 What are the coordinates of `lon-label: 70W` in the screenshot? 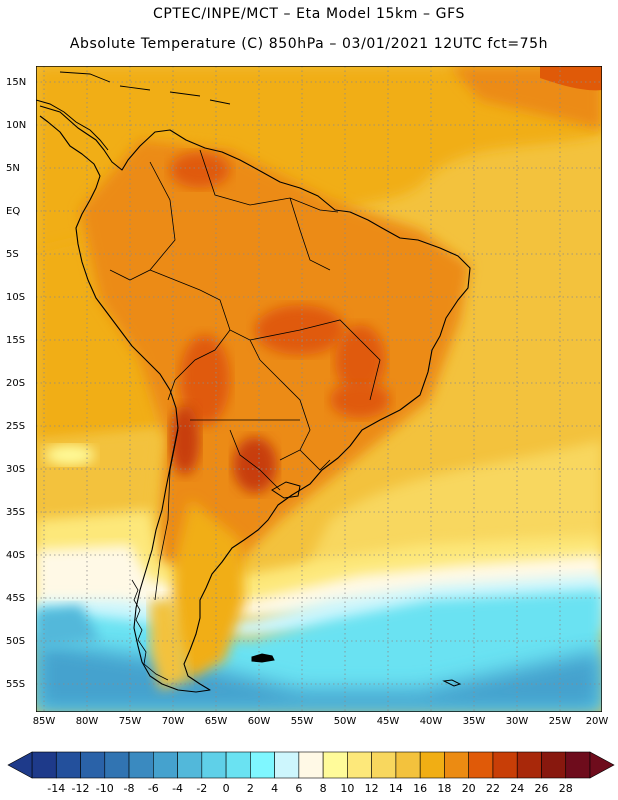 It's located at (173, 721).